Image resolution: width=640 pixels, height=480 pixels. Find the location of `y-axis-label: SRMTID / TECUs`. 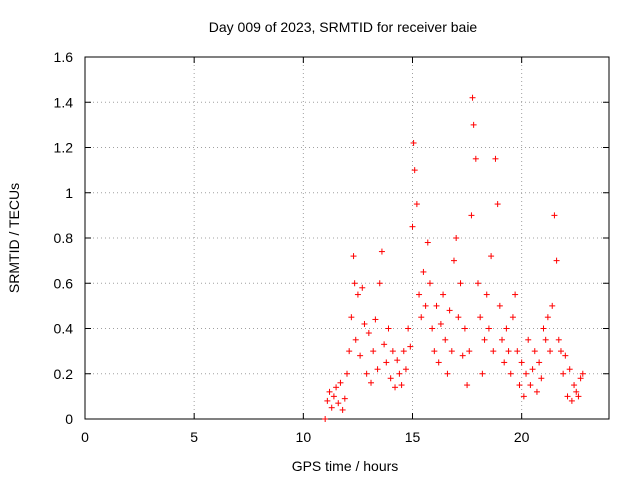

y-axis-label: SRMTID / TECUs is located at coordinates (14, 238).